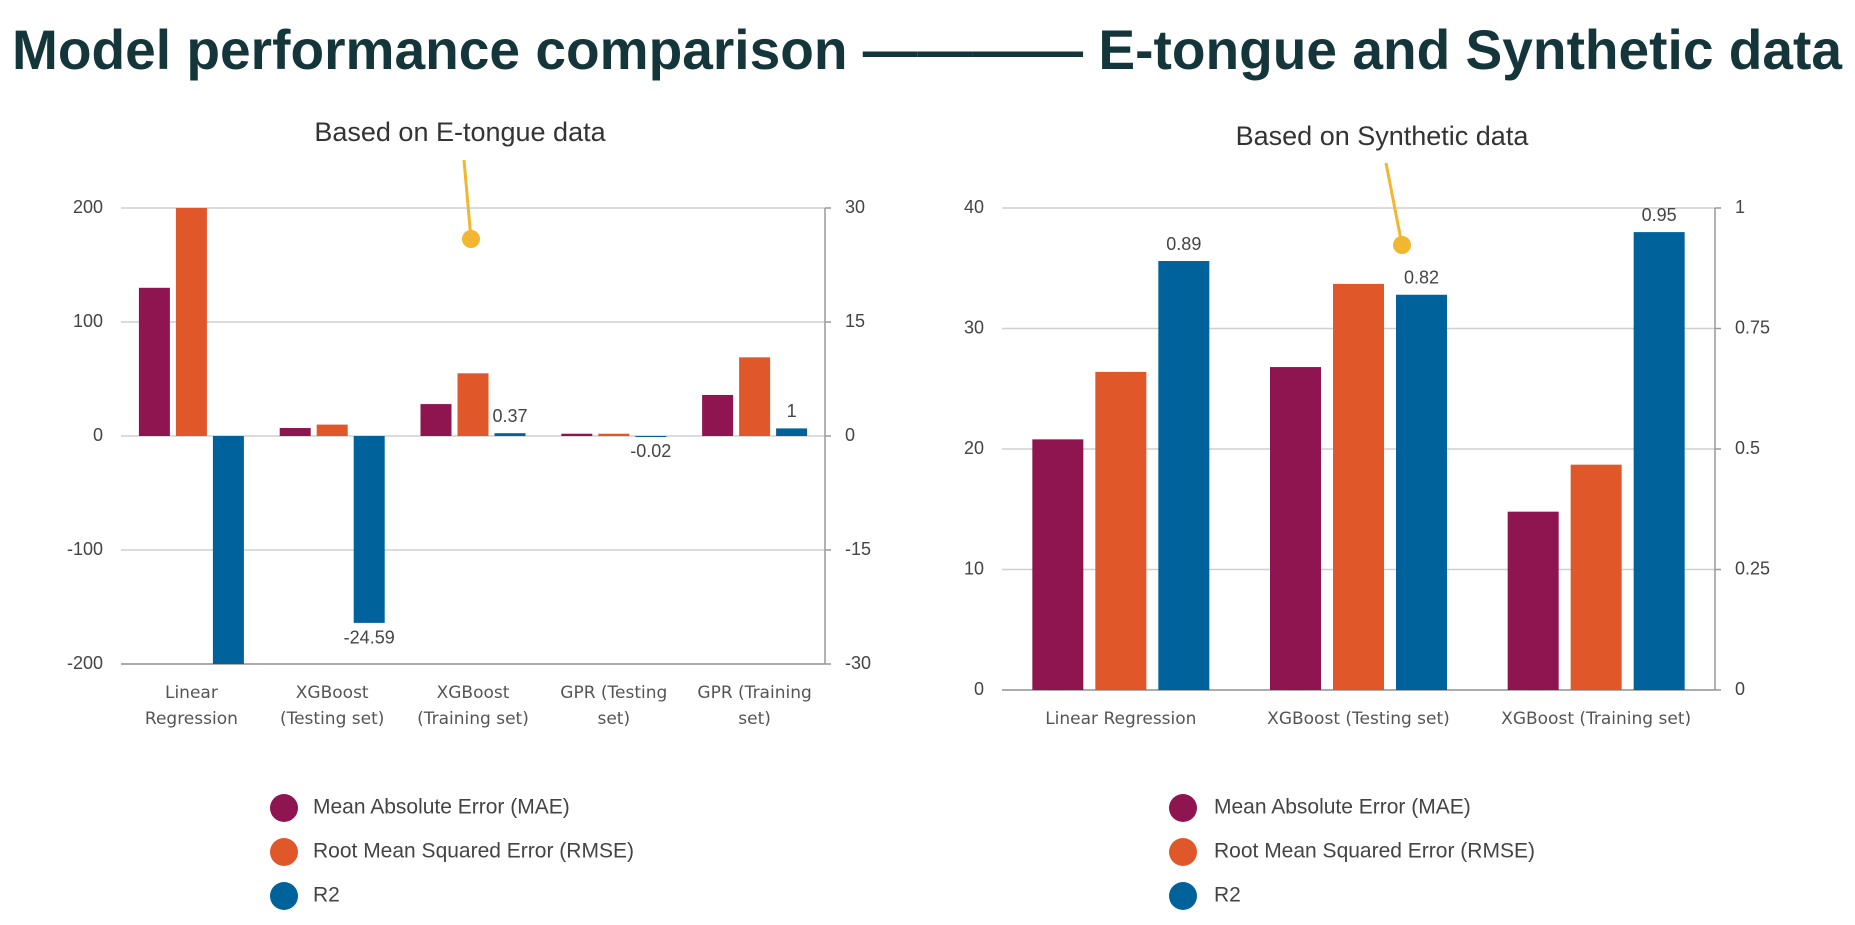 This screenshot has width=1855, height=925. Describe the element at coordinates (1747, 448) in the screenshot. I see `y2-tick-label: 0.5` at that location.